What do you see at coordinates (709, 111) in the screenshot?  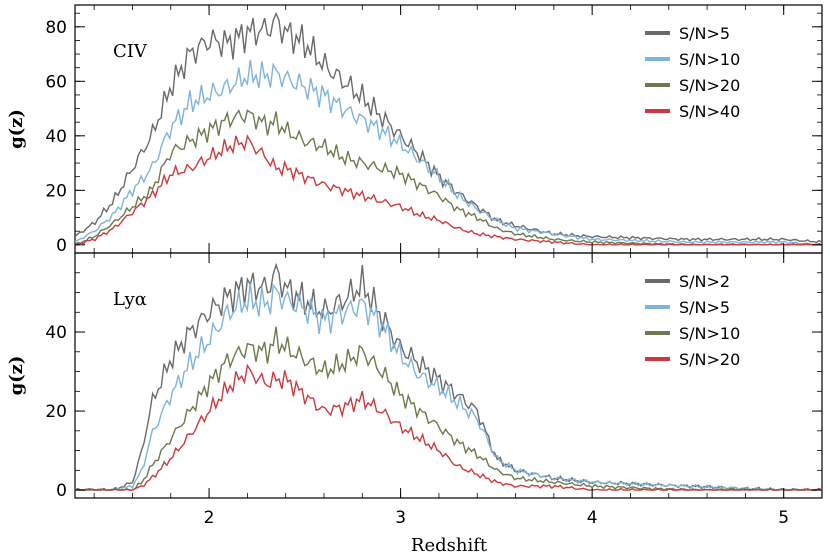 I see `legend-label: S/N>40` at bounding box center [709, 111].